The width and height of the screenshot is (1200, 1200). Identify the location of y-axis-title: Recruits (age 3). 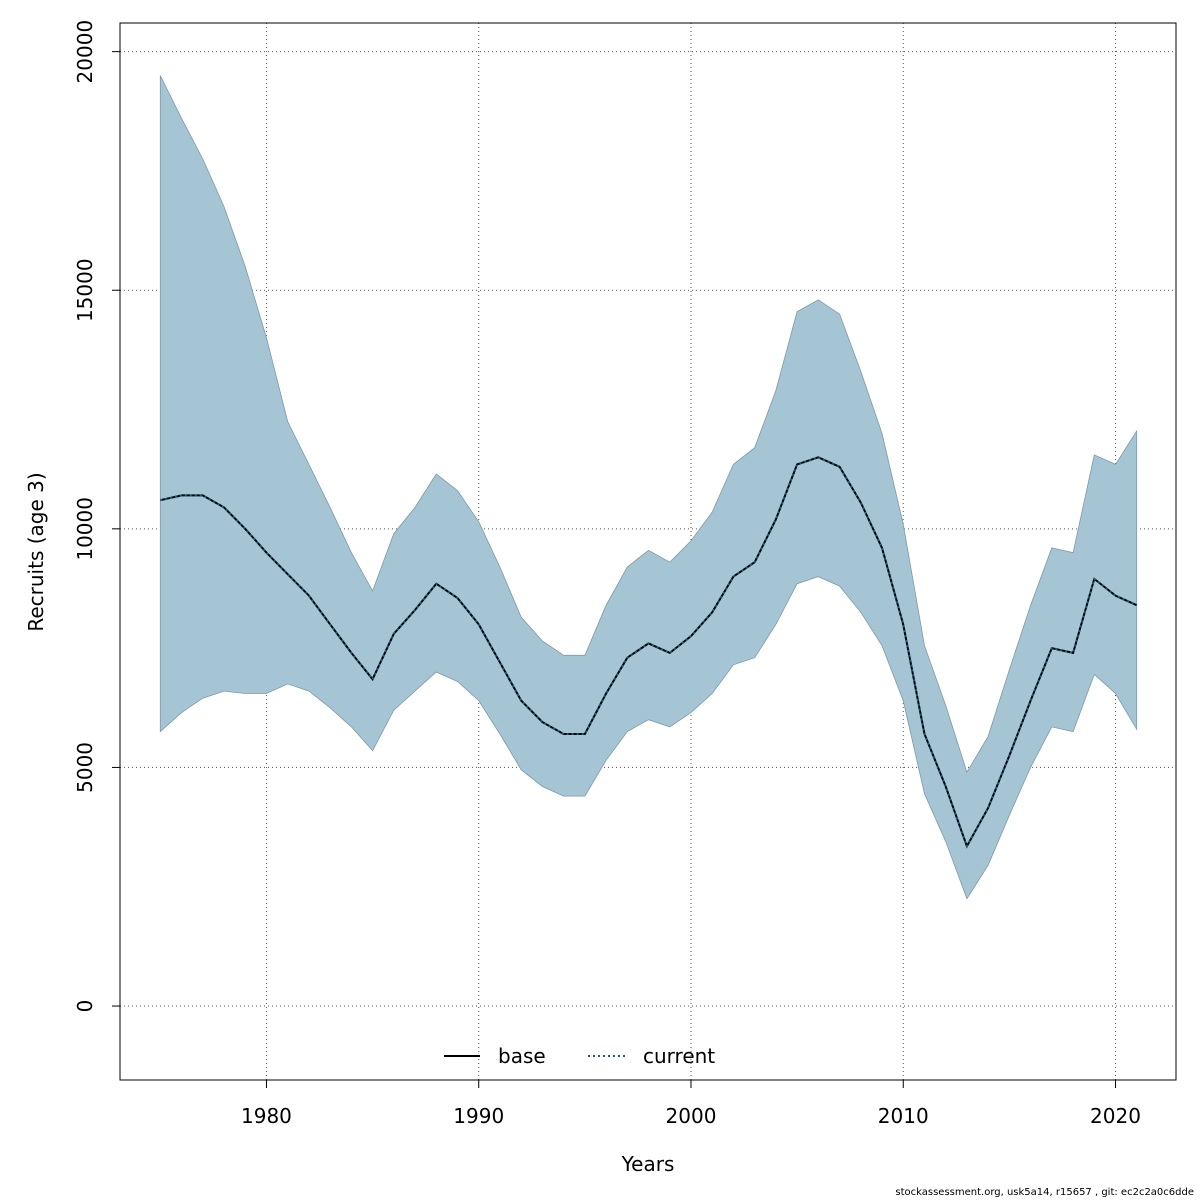
(36, 551).